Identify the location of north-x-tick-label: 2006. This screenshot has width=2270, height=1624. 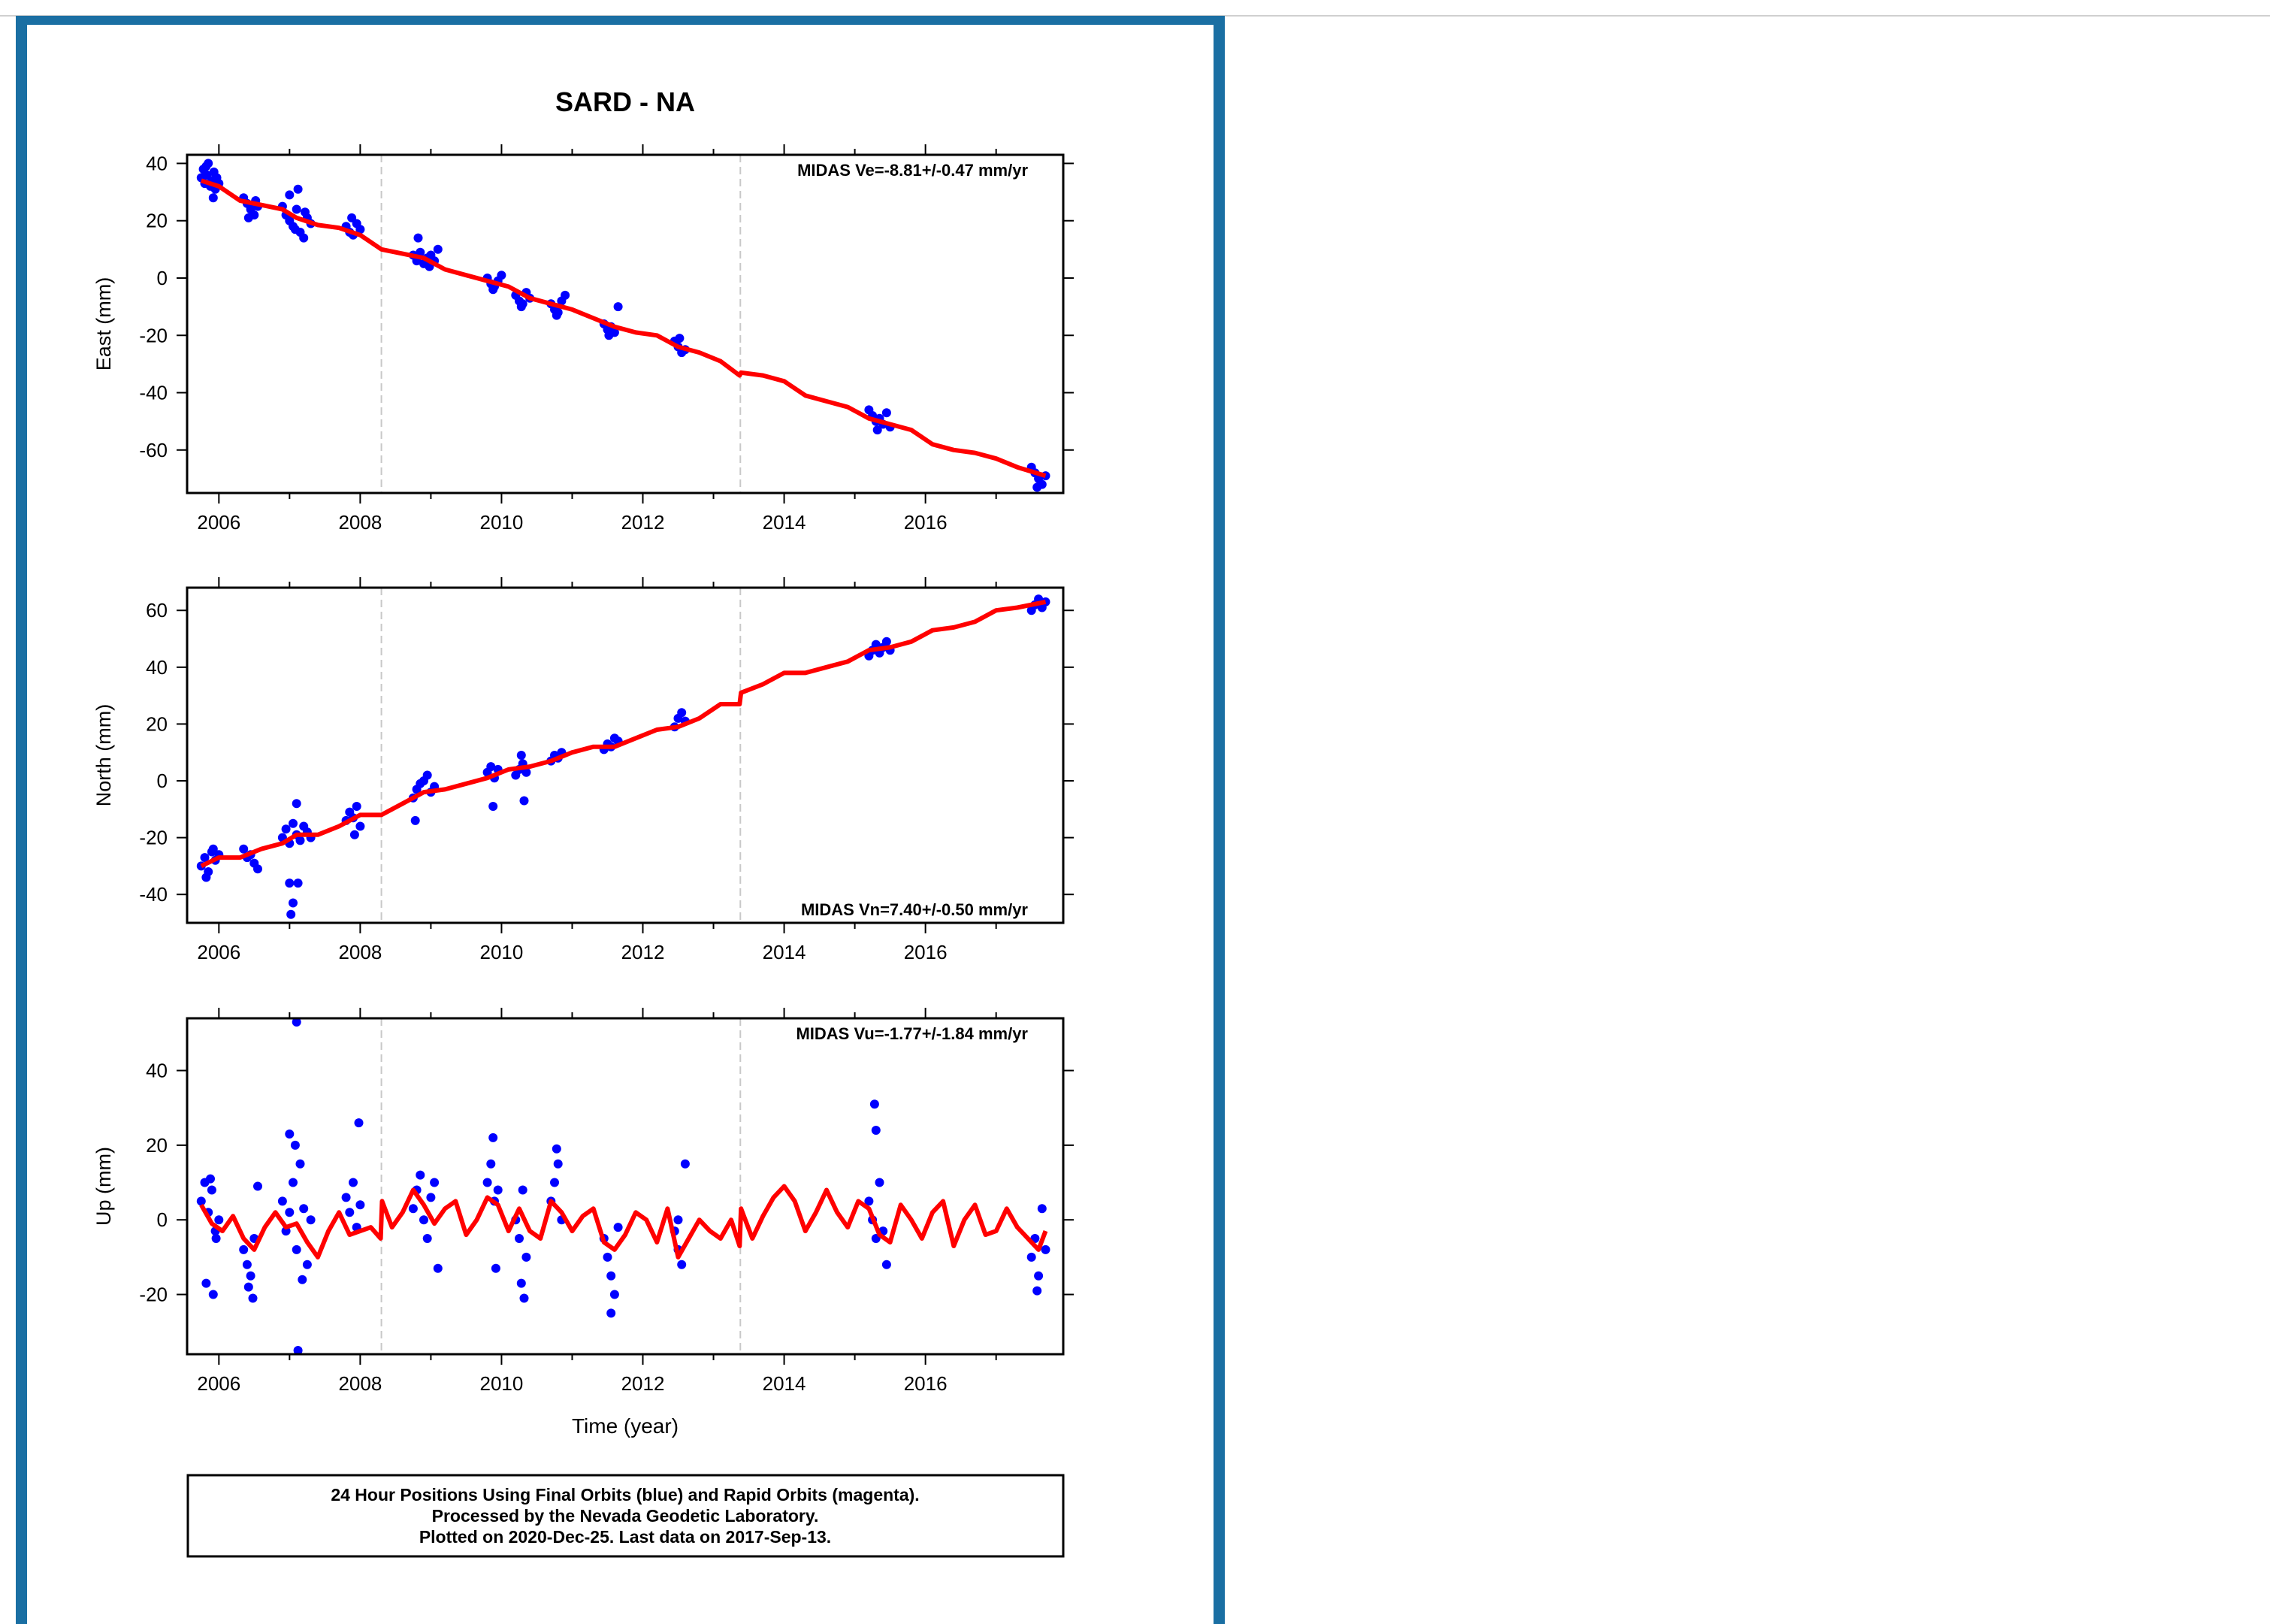
(219, 952).